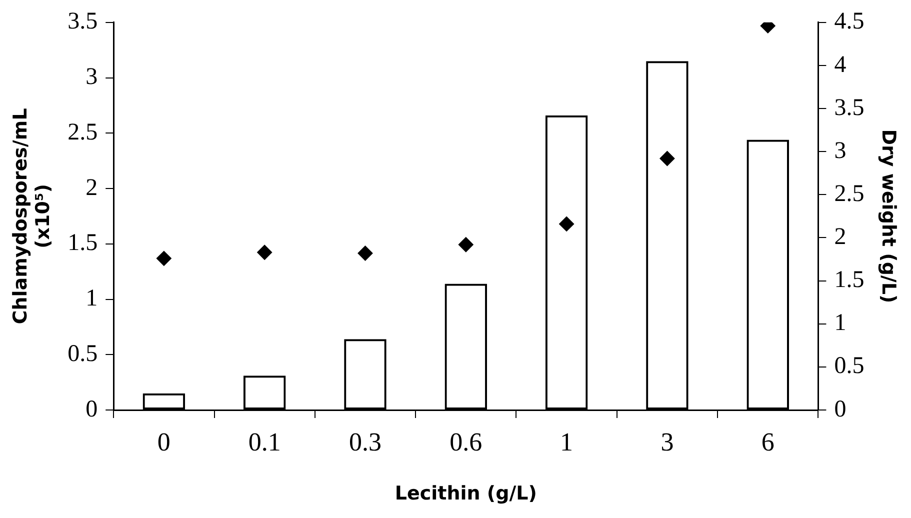  I want to click on x-tick-label: 0.3, so click(365, 441).